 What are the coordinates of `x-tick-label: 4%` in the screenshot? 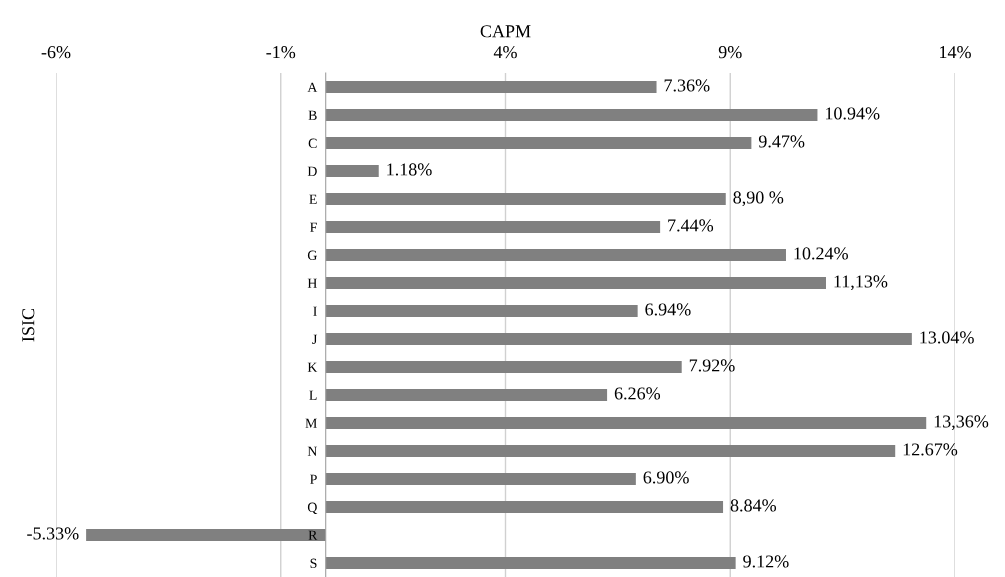 It's located at (505, 52).